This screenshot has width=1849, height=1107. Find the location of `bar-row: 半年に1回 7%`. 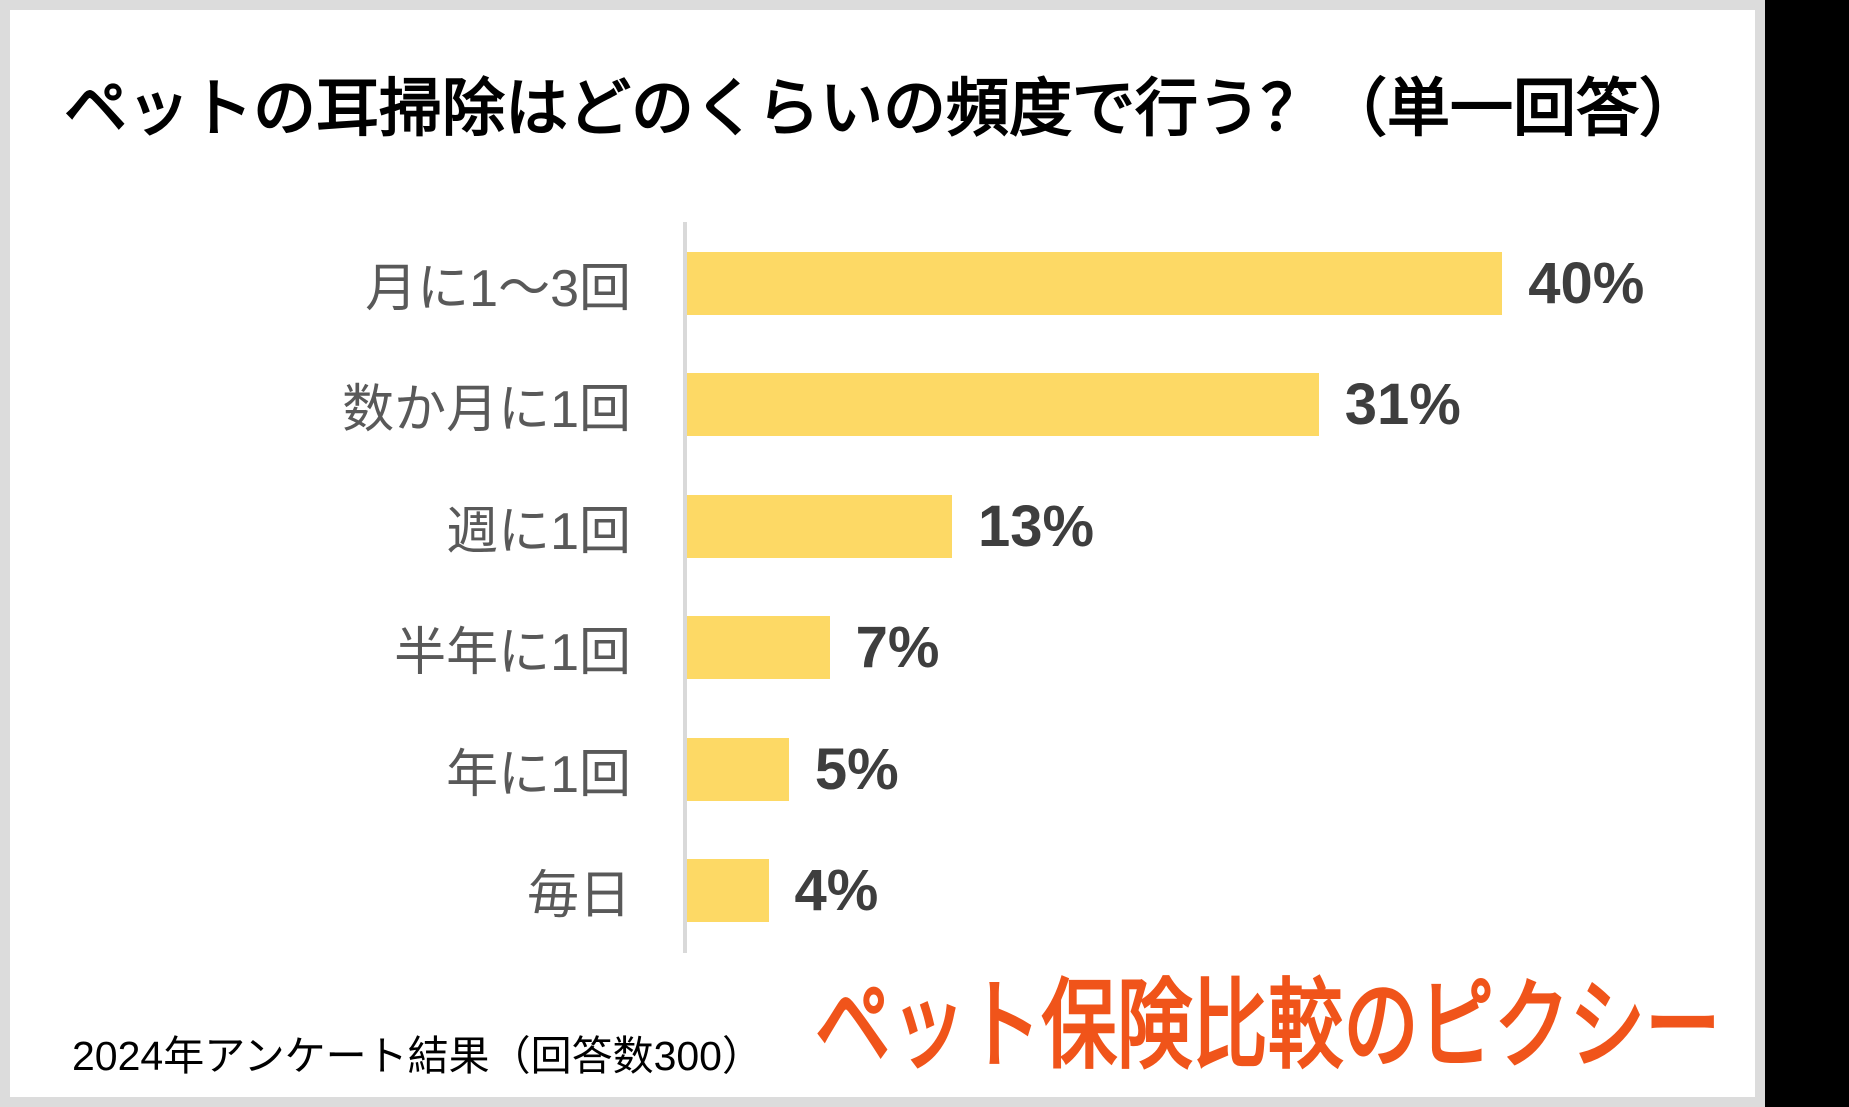

bar-row: 半年に1回 7% is located at coordinates (870, 647).